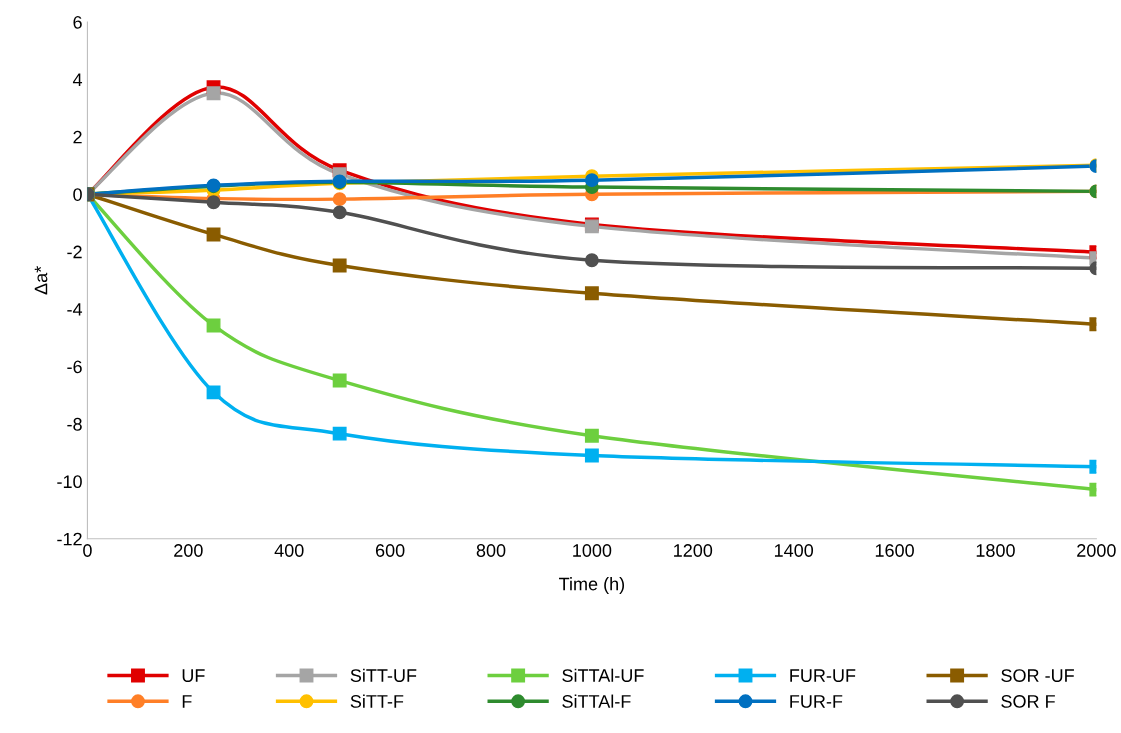 Image resolution: width=1121 pixels, height=733 pixels. Describe the element at coordinates (491, 550) in the screenshot. I see `x-tick-label: 800` at that location.